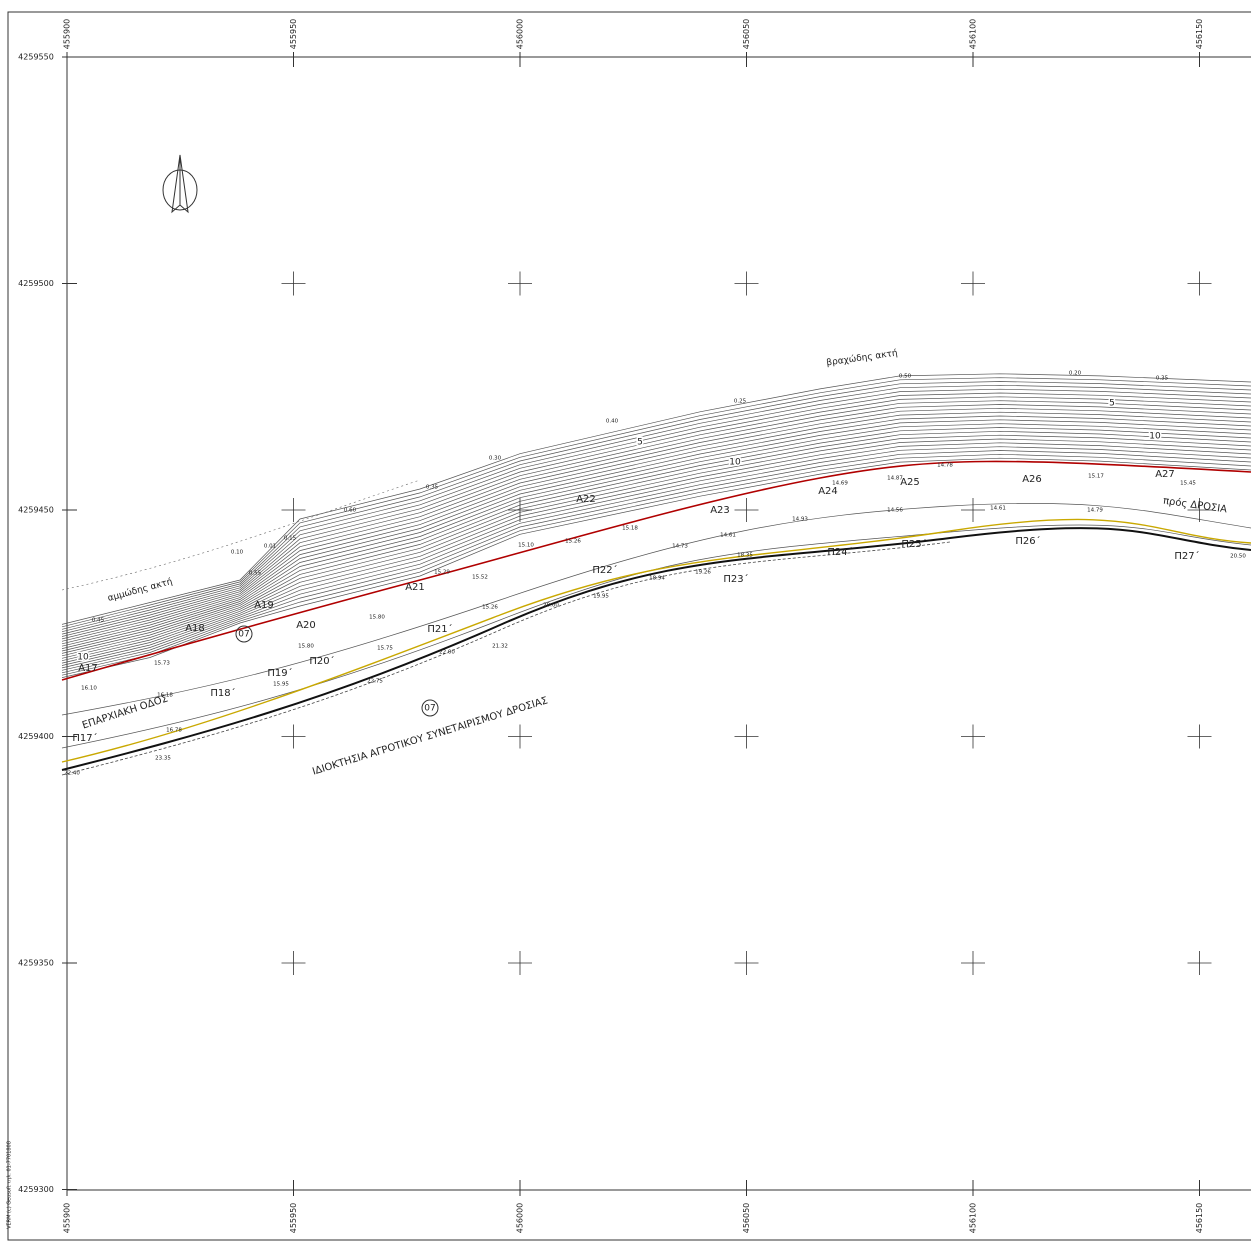 The width and height of the screenshot is (1251, 1249). What do you see at coordinates (1195, 505) in the screenshot?
I see `place-label: πρός ΔΡΟΣΙΑ` at bounding box center [1195, 505].